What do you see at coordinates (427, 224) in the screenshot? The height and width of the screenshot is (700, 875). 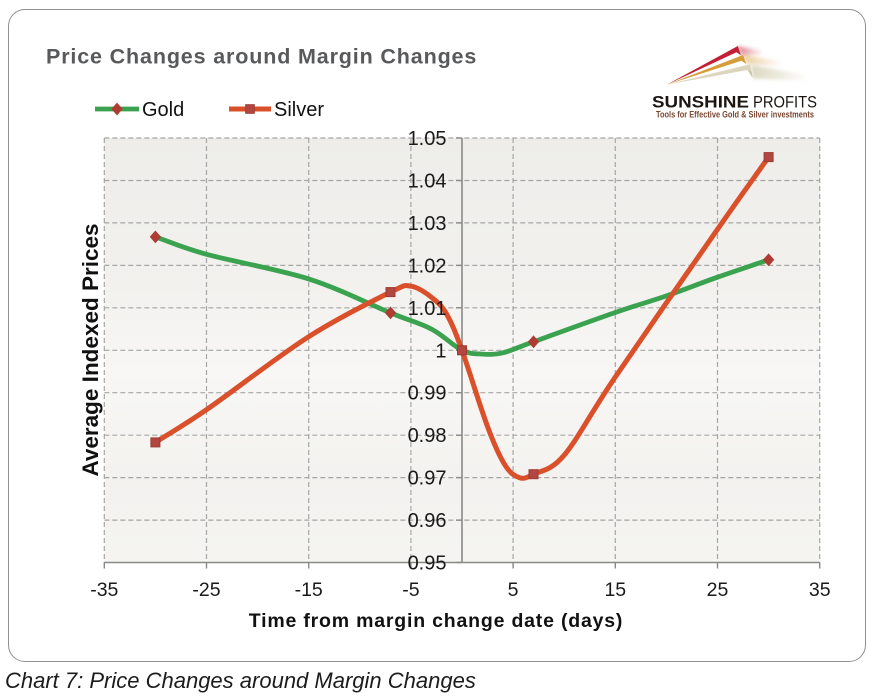 I see `svg-text: 1.03` at bounding box center [427, 224].